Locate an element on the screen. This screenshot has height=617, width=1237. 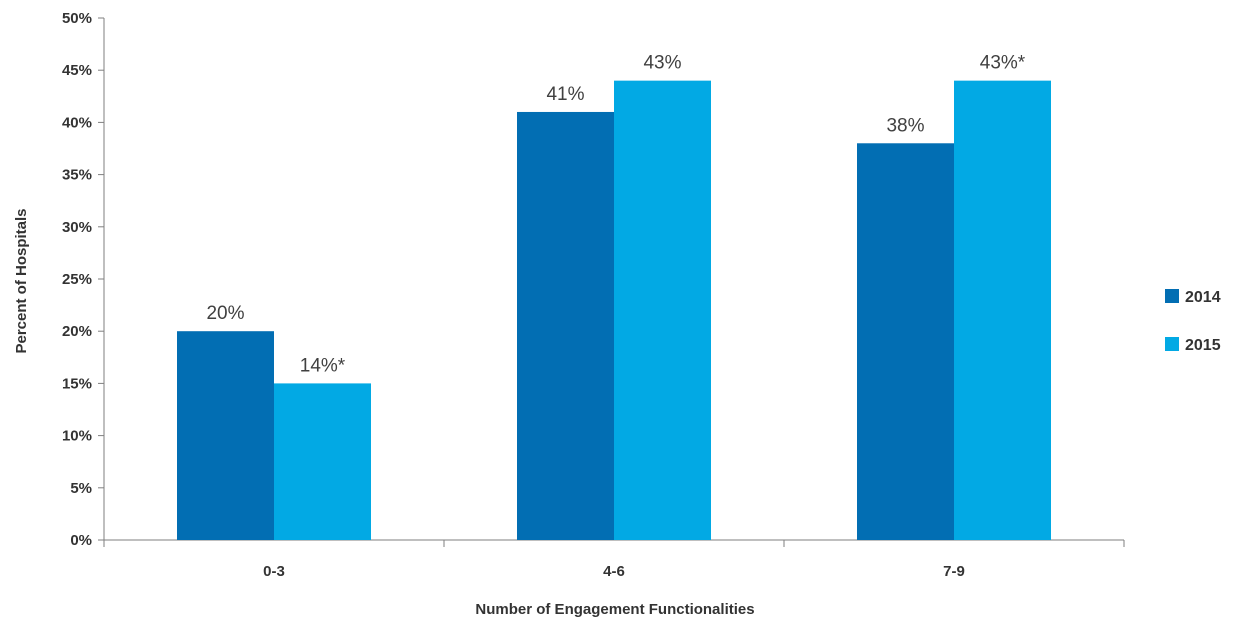
y-axis: 0% 5% 10% 15% 20% 25% 30% 35% 40% 45% 50% is located at coordinates (83, 279).